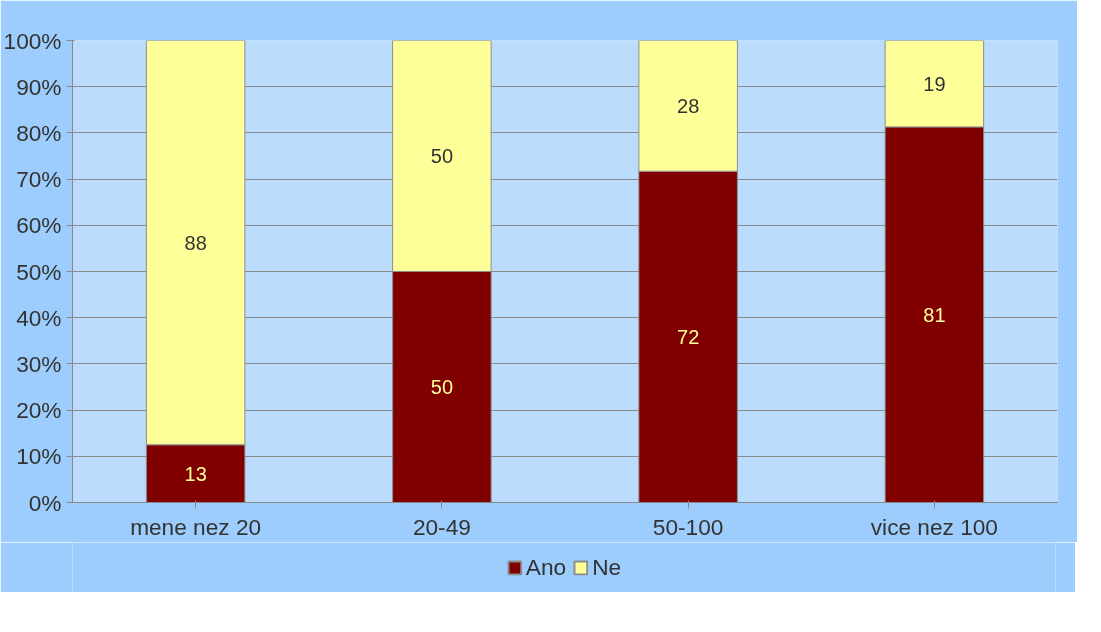 The height and width of the screenshot is (632, 1101). What do you see at coordinates (39, 456) in the screenshot?
I see `y-tick-label: 10%` at bounding box center [39, 456].